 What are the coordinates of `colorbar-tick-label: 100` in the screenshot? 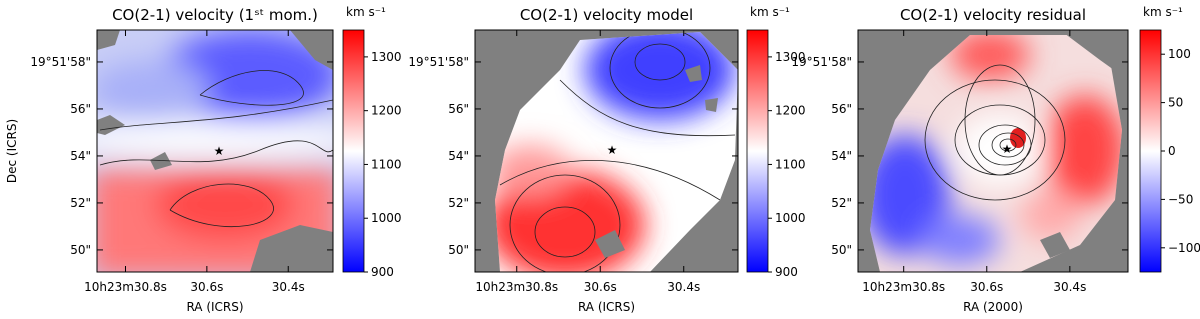 It's located at (1179, 54).